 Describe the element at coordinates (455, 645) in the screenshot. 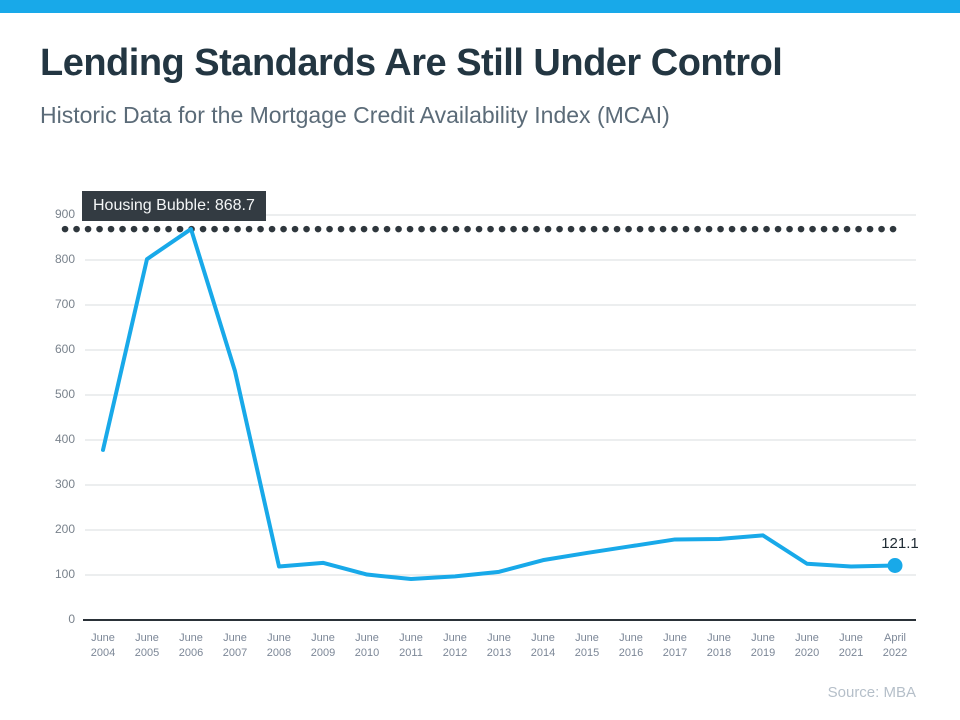

I see `x-axis-tick-label: June 2012` at that location.